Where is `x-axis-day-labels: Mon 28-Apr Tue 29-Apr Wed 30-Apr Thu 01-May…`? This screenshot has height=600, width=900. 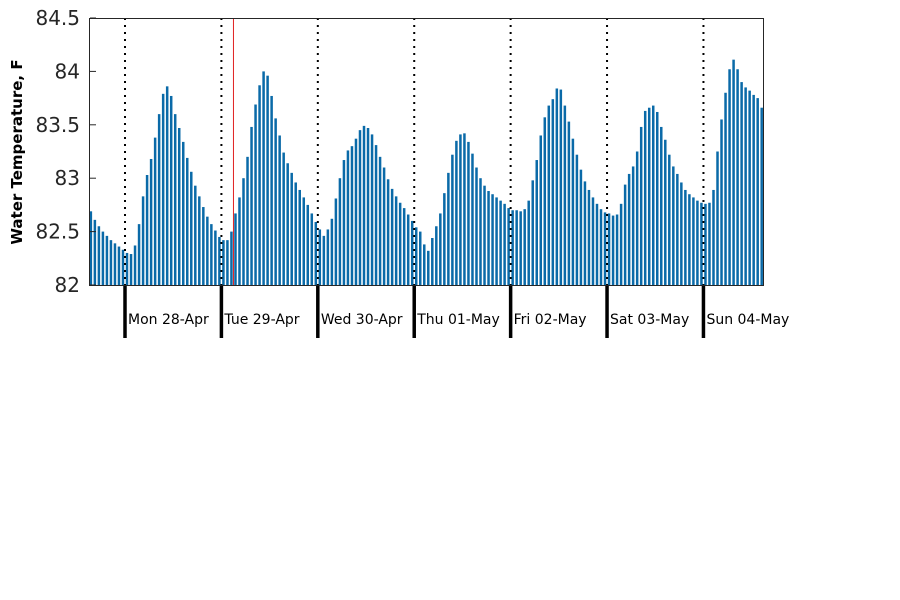
x-axis-day-labels: Mon 28-Apr Tue 29-Apr Wed 30-Apr Thu 01-May… is located at coordinates (458, 320).